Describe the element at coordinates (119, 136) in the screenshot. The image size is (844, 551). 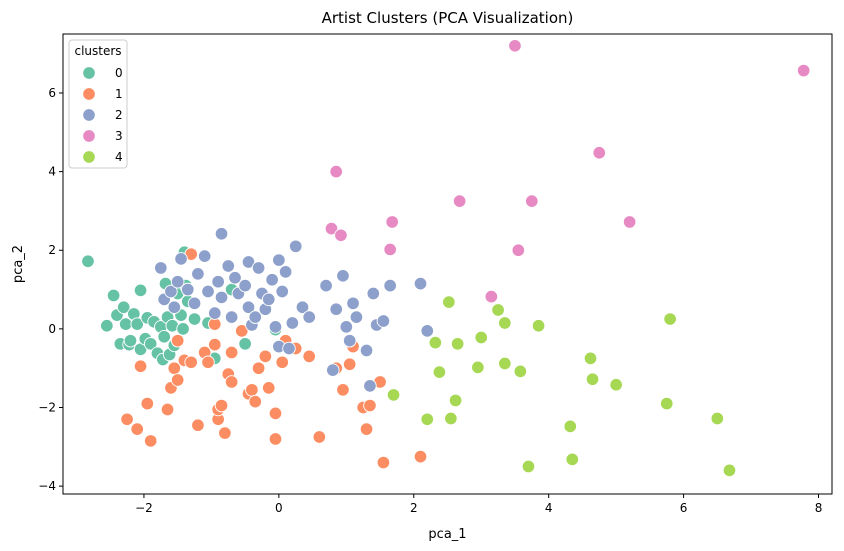
I see `legend-label-3: 3` at that location.